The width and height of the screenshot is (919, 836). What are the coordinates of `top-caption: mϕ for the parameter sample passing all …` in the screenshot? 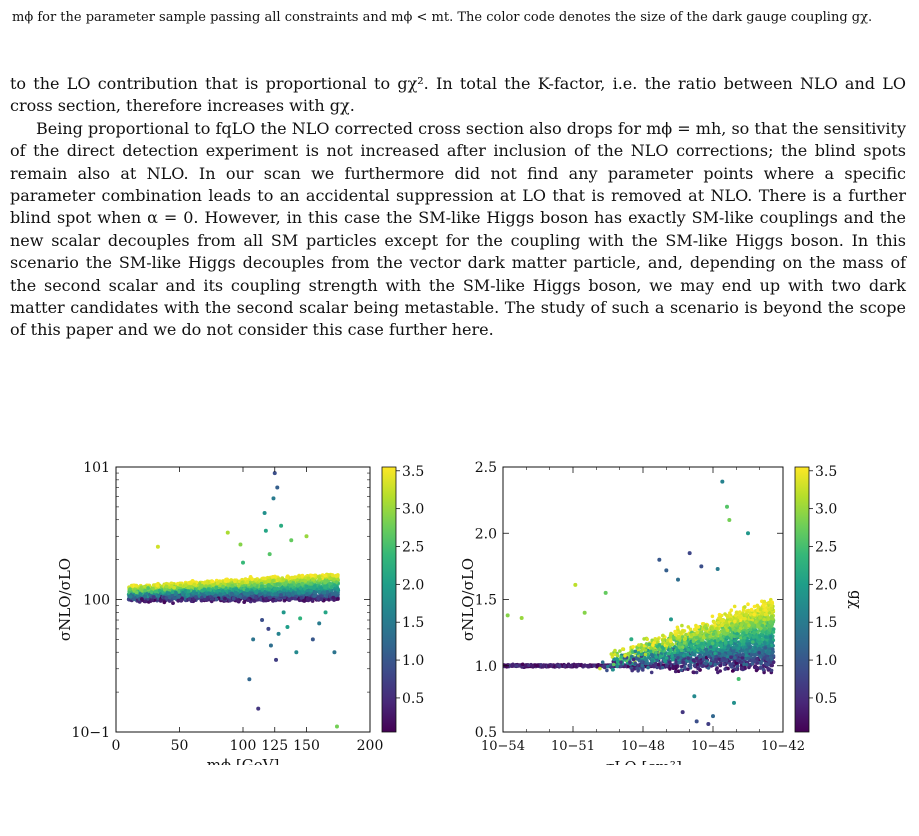 It's located at (442, 17).